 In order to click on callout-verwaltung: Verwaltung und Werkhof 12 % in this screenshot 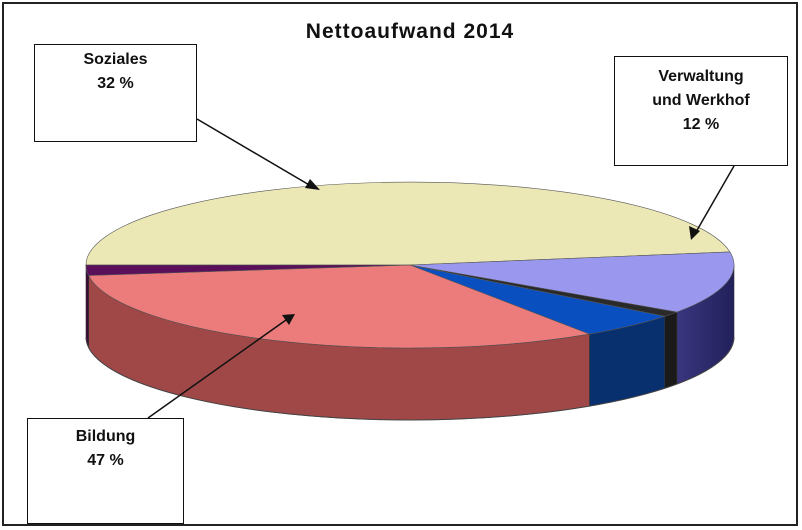, I will do `click(701, 111)`.